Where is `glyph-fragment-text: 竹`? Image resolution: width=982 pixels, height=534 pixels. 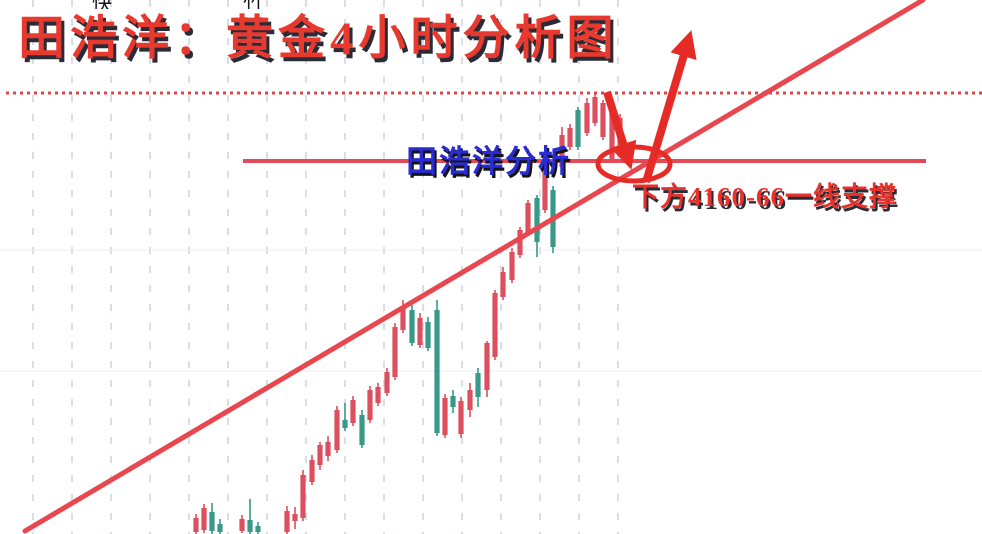 glyph-fragment-text: 竹 is located at coordinates (253, 4).